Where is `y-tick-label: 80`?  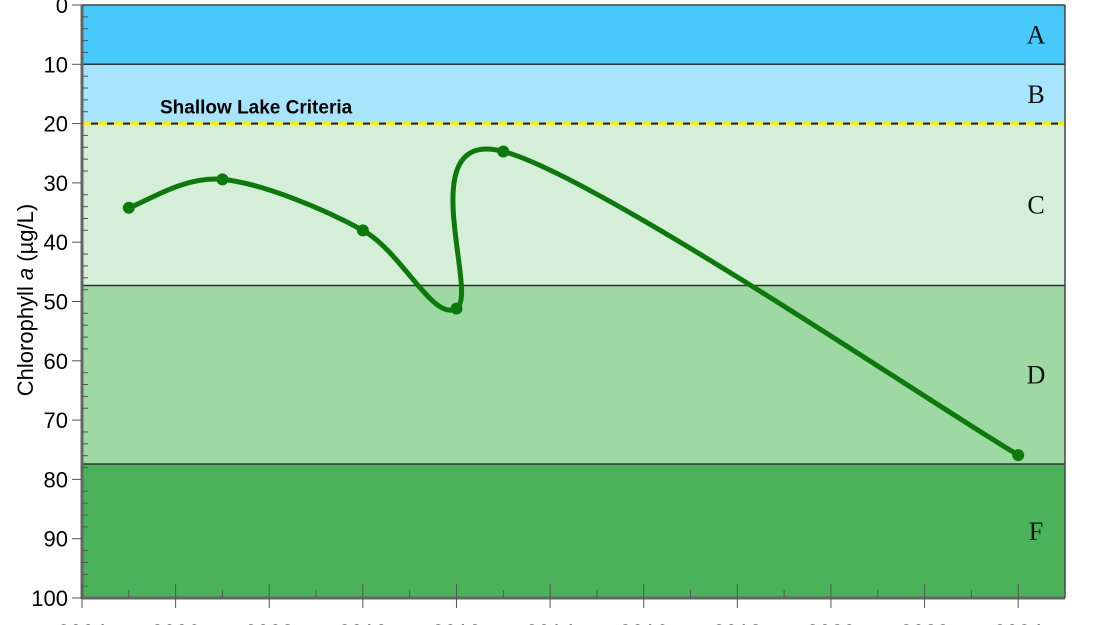
y-tick-label: 80 is located at coordinates (56, 479).